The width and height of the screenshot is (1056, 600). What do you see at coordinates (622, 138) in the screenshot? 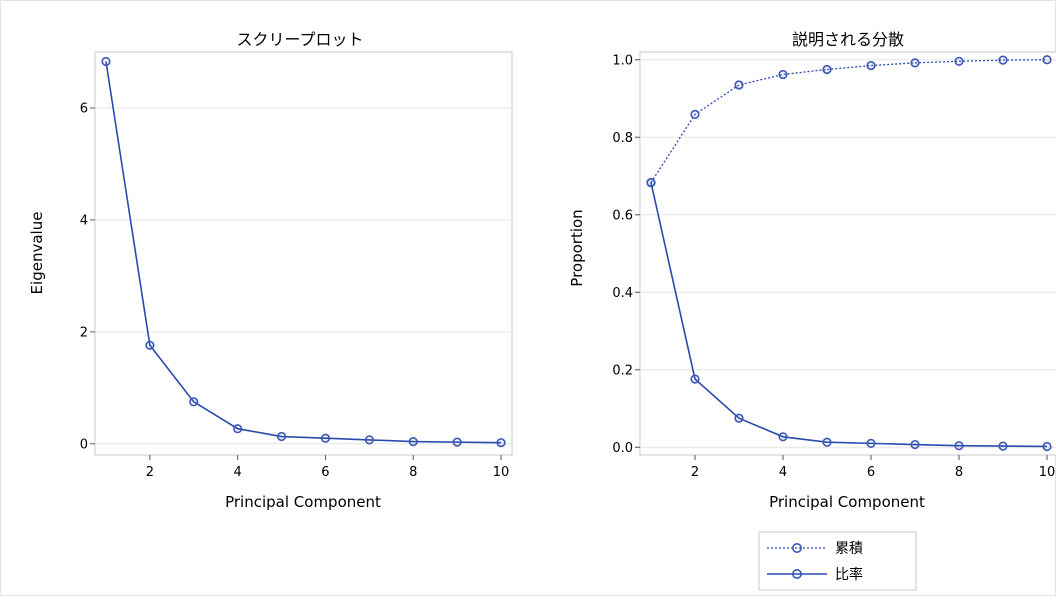
I see `variance-explained-y-tick-label: 0.8` at bounding box center [622, 138].